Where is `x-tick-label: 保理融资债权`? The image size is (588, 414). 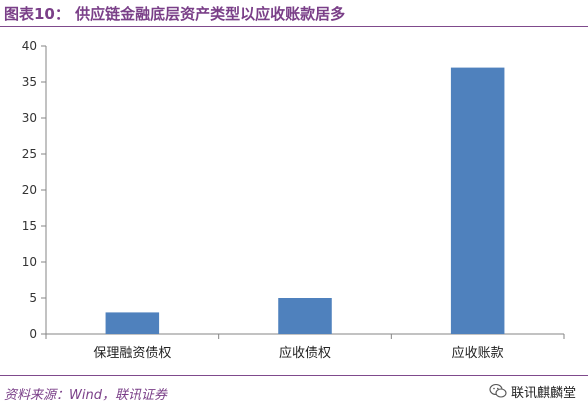 x-tick-label: 保理融资债权 is located at coordinates (132, 353).